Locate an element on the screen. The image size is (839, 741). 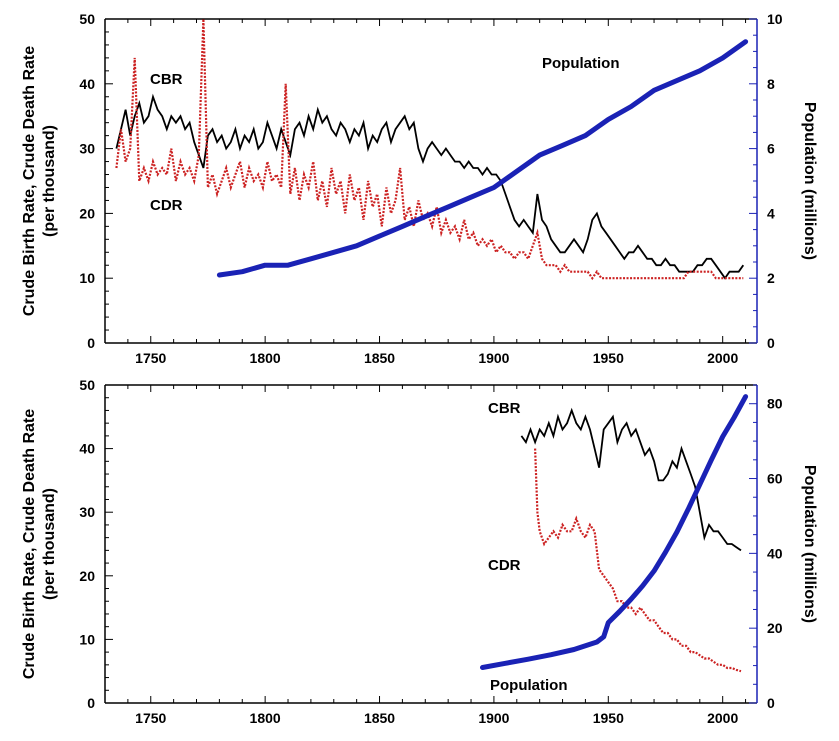
y-tick-label-right: 20 is located at coordinates (775, 628).